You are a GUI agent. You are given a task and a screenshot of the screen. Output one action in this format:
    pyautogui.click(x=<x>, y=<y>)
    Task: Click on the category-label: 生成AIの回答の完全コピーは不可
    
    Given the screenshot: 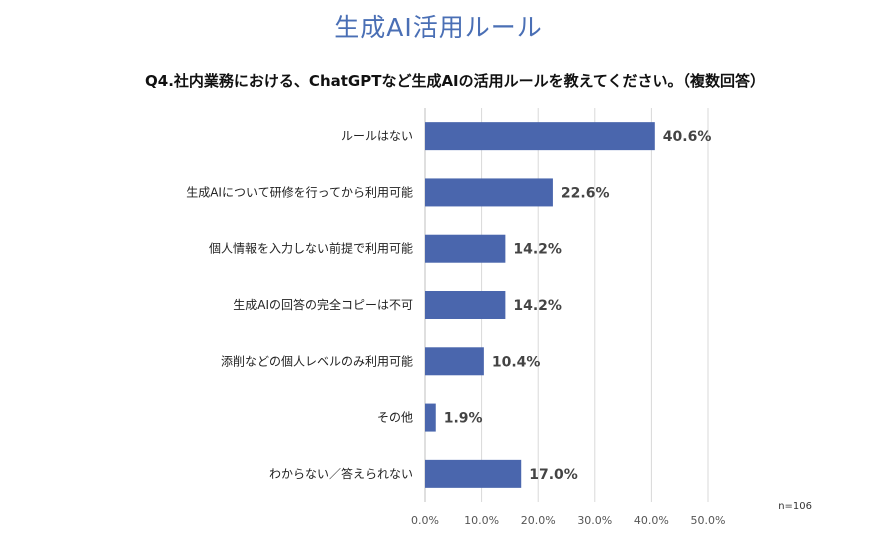 What is the action you would take?
    pyautogui.click(x=323, y=304)
    